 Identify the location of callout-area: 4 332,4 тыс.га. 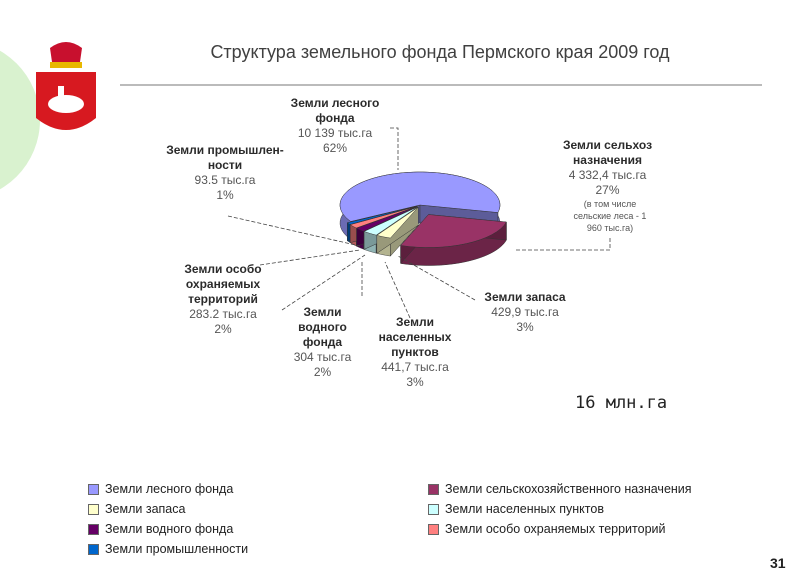
(607, 175).